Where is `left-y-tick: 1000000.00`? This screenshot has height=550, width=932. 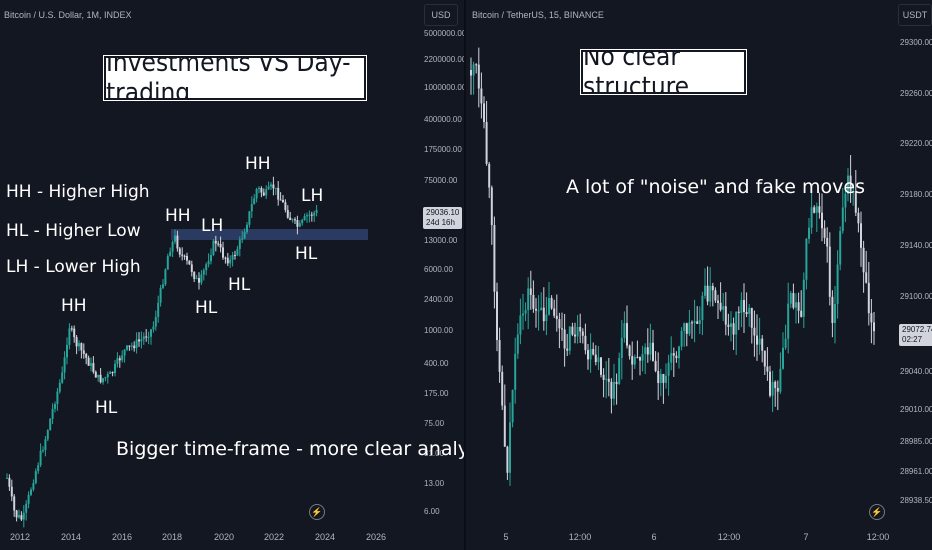
left-y-tick: 1000000.00 is located at coordinates (445, 87).